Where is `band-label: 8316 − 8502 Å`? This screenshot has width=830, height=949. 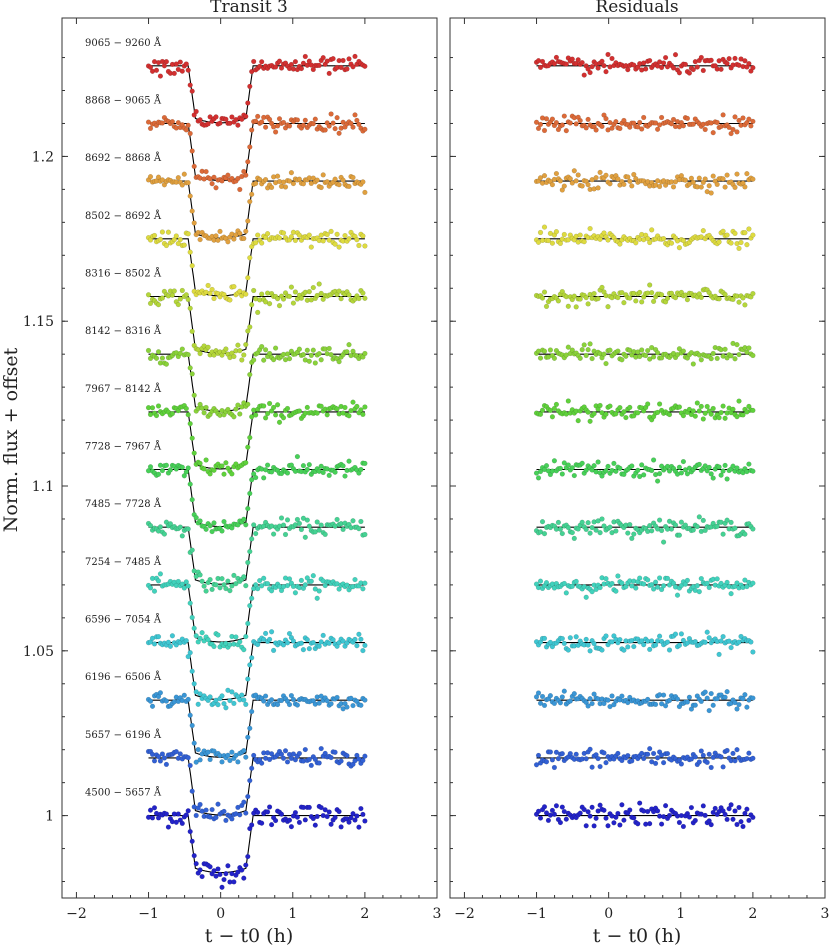 band-label: 8316 − 8502 Å is located at coordinates (123, 274).